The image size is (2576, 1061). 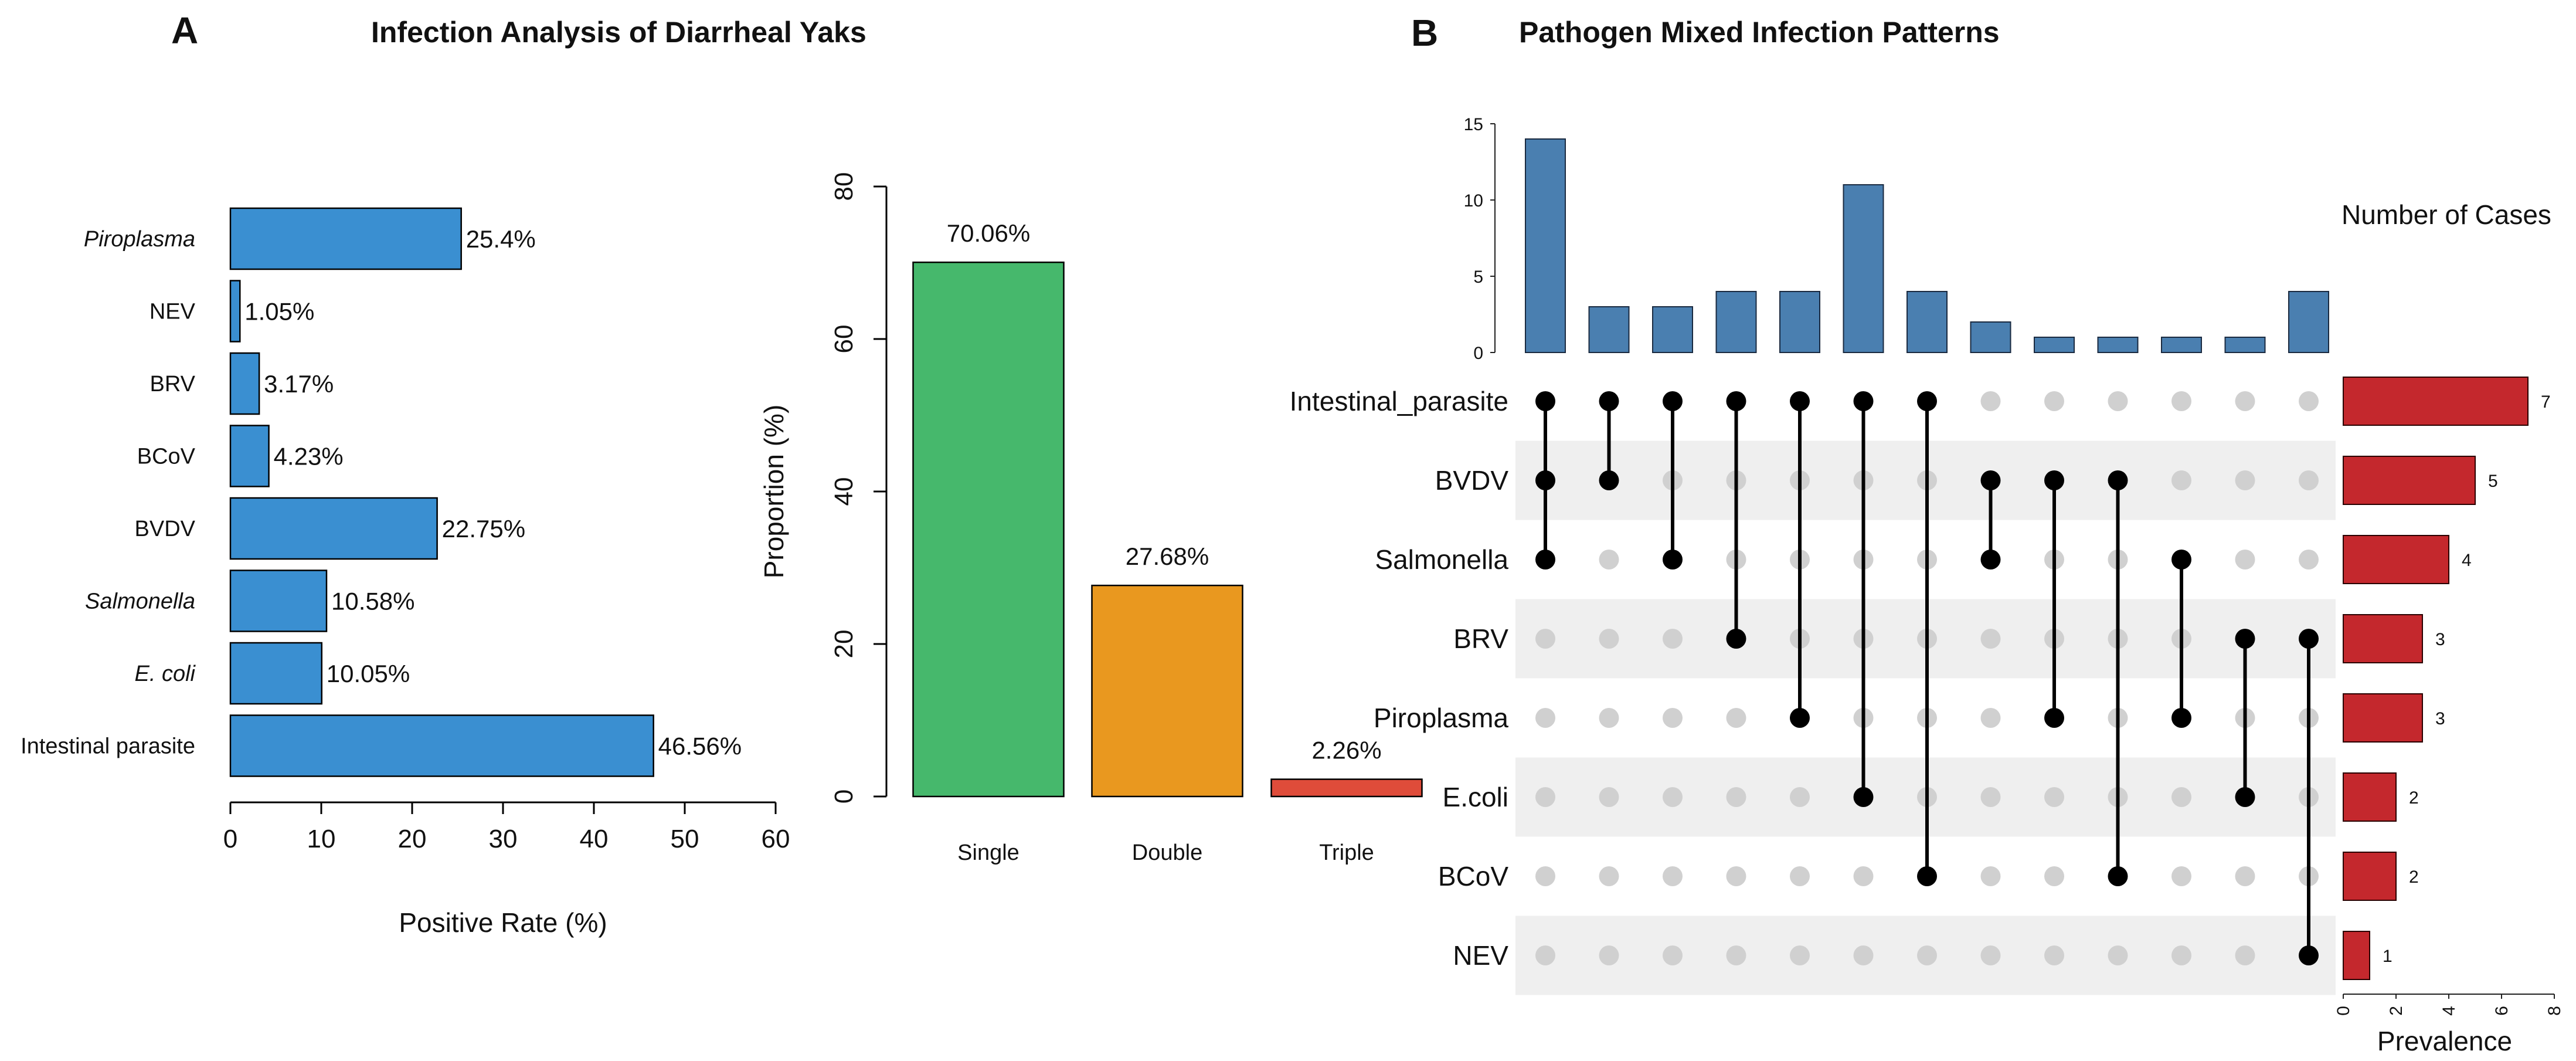 What do you see at coordinates (2440, 639) in the screenshot?
I see `set-size-label-brv: 3` at bounding box center [2440, 639].